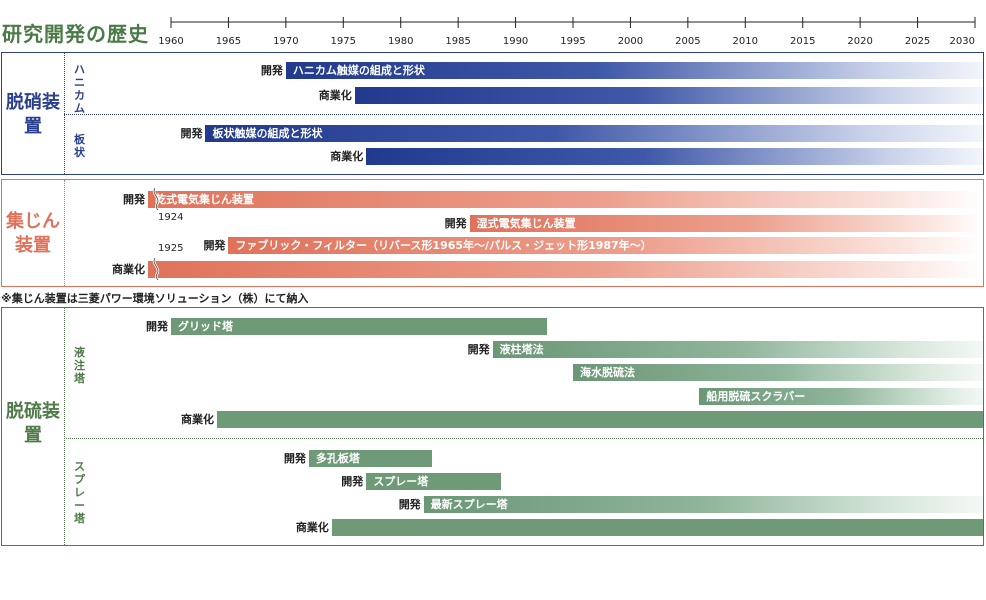 The width and height of the screenshot is (986, 600). What do you see at coordinates (630, 41) in the screenshot?
I see `axis-tick-label: 2000` at bounding box center [630, 41].